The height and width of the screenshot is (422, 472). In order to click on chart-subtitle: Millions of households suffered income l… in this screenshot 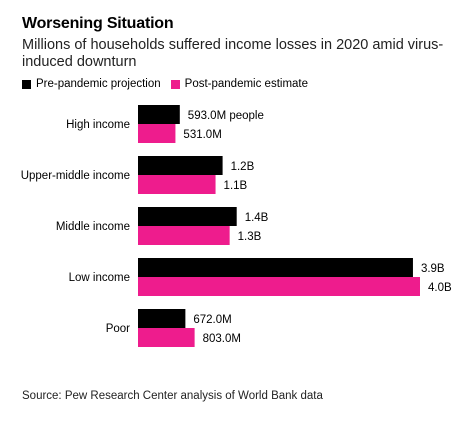, I will do `click(233, 53)`.